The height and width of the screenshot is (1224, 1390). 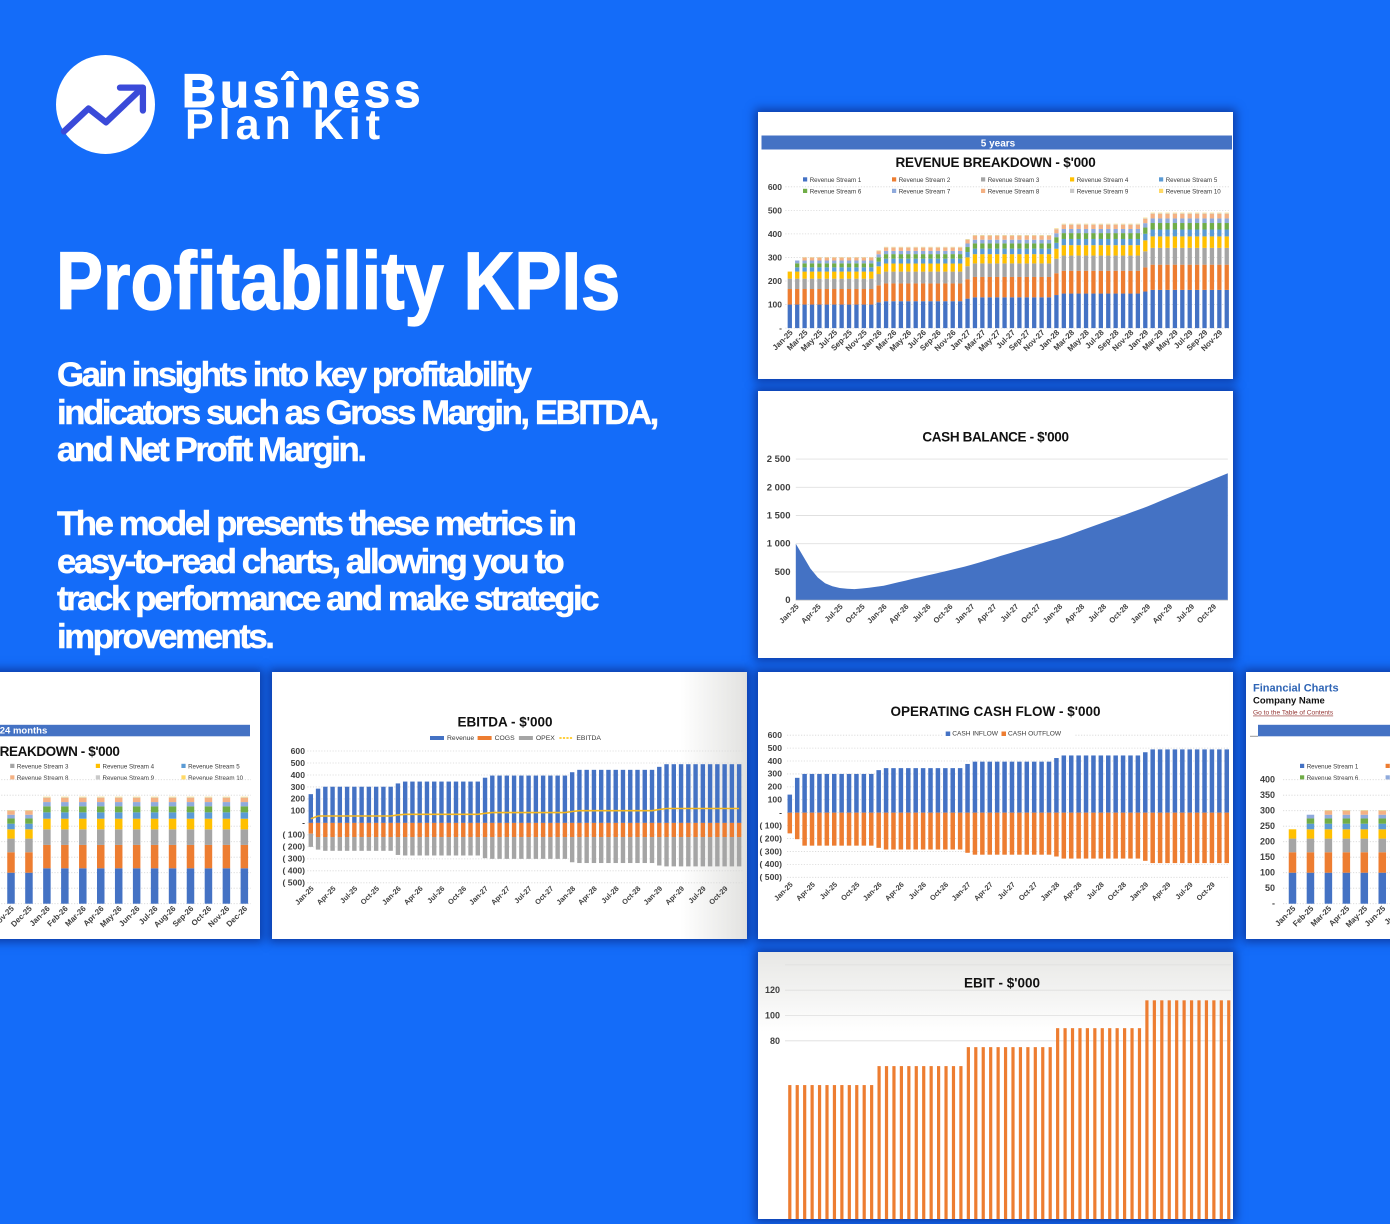 I want to click on svg-text: Financial Charts, so click(x=1296, y=689).